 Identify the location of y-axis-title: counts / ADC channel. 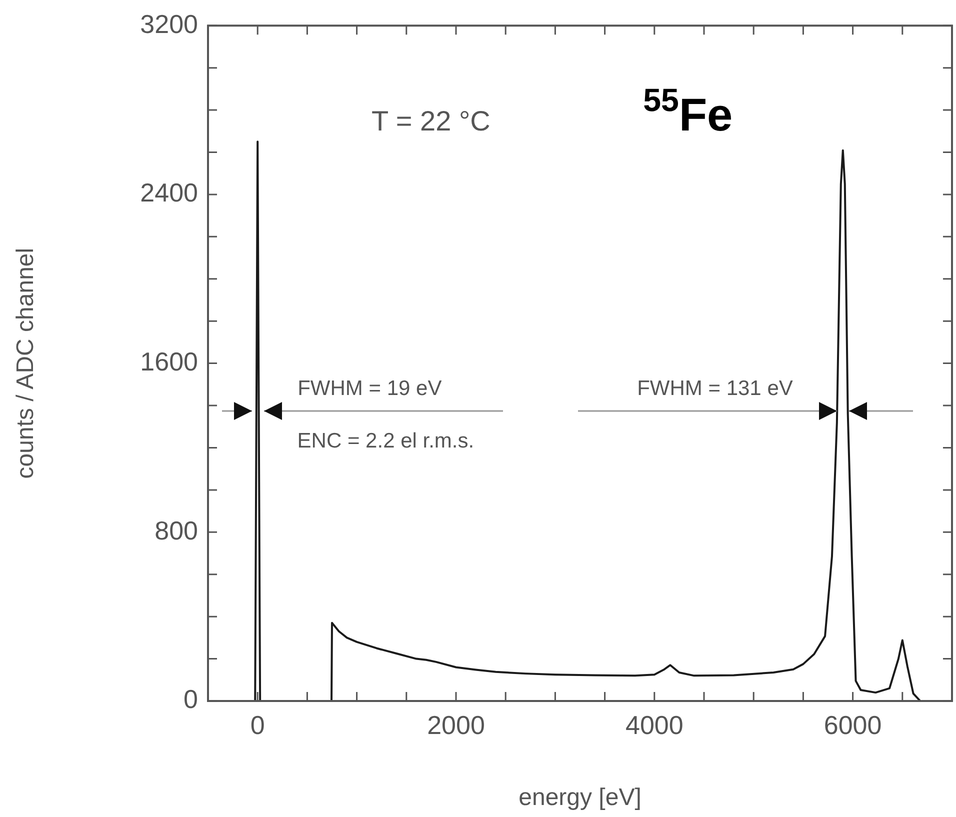
(26, 363).